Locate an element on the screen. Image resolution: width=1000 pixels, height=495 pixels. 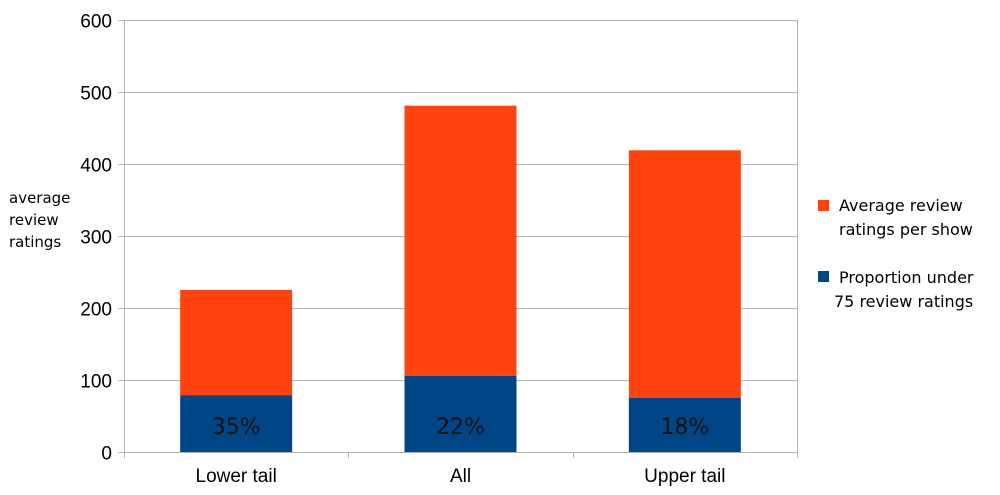
legend-label-average-line-2: ratings per show is located at coordinates (906, 229).